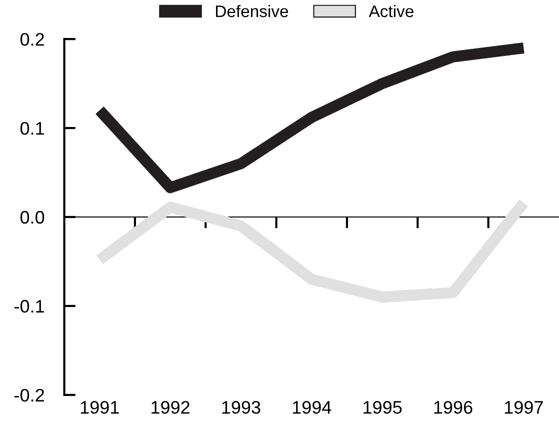  What do you see at coordinates (32, 217) in the screenshot?
I see `y-tick-label: 0.0` at bounding box center [32, 217].